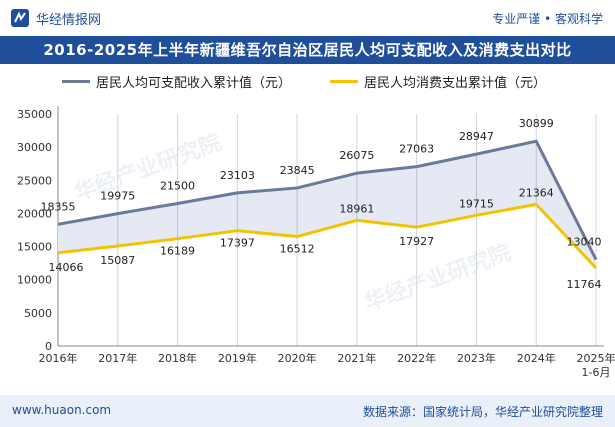 This screenshot has height=427, width=615. What do you see at coordinates (38, 313) in the screenshot?
I see `y-tick-label: 5000` at bounding box center [38, 313].